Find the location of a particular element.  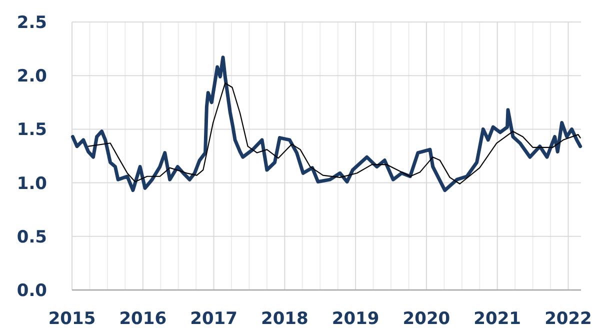

x-tick-label: 2017 is located at coordinates (214, 319).